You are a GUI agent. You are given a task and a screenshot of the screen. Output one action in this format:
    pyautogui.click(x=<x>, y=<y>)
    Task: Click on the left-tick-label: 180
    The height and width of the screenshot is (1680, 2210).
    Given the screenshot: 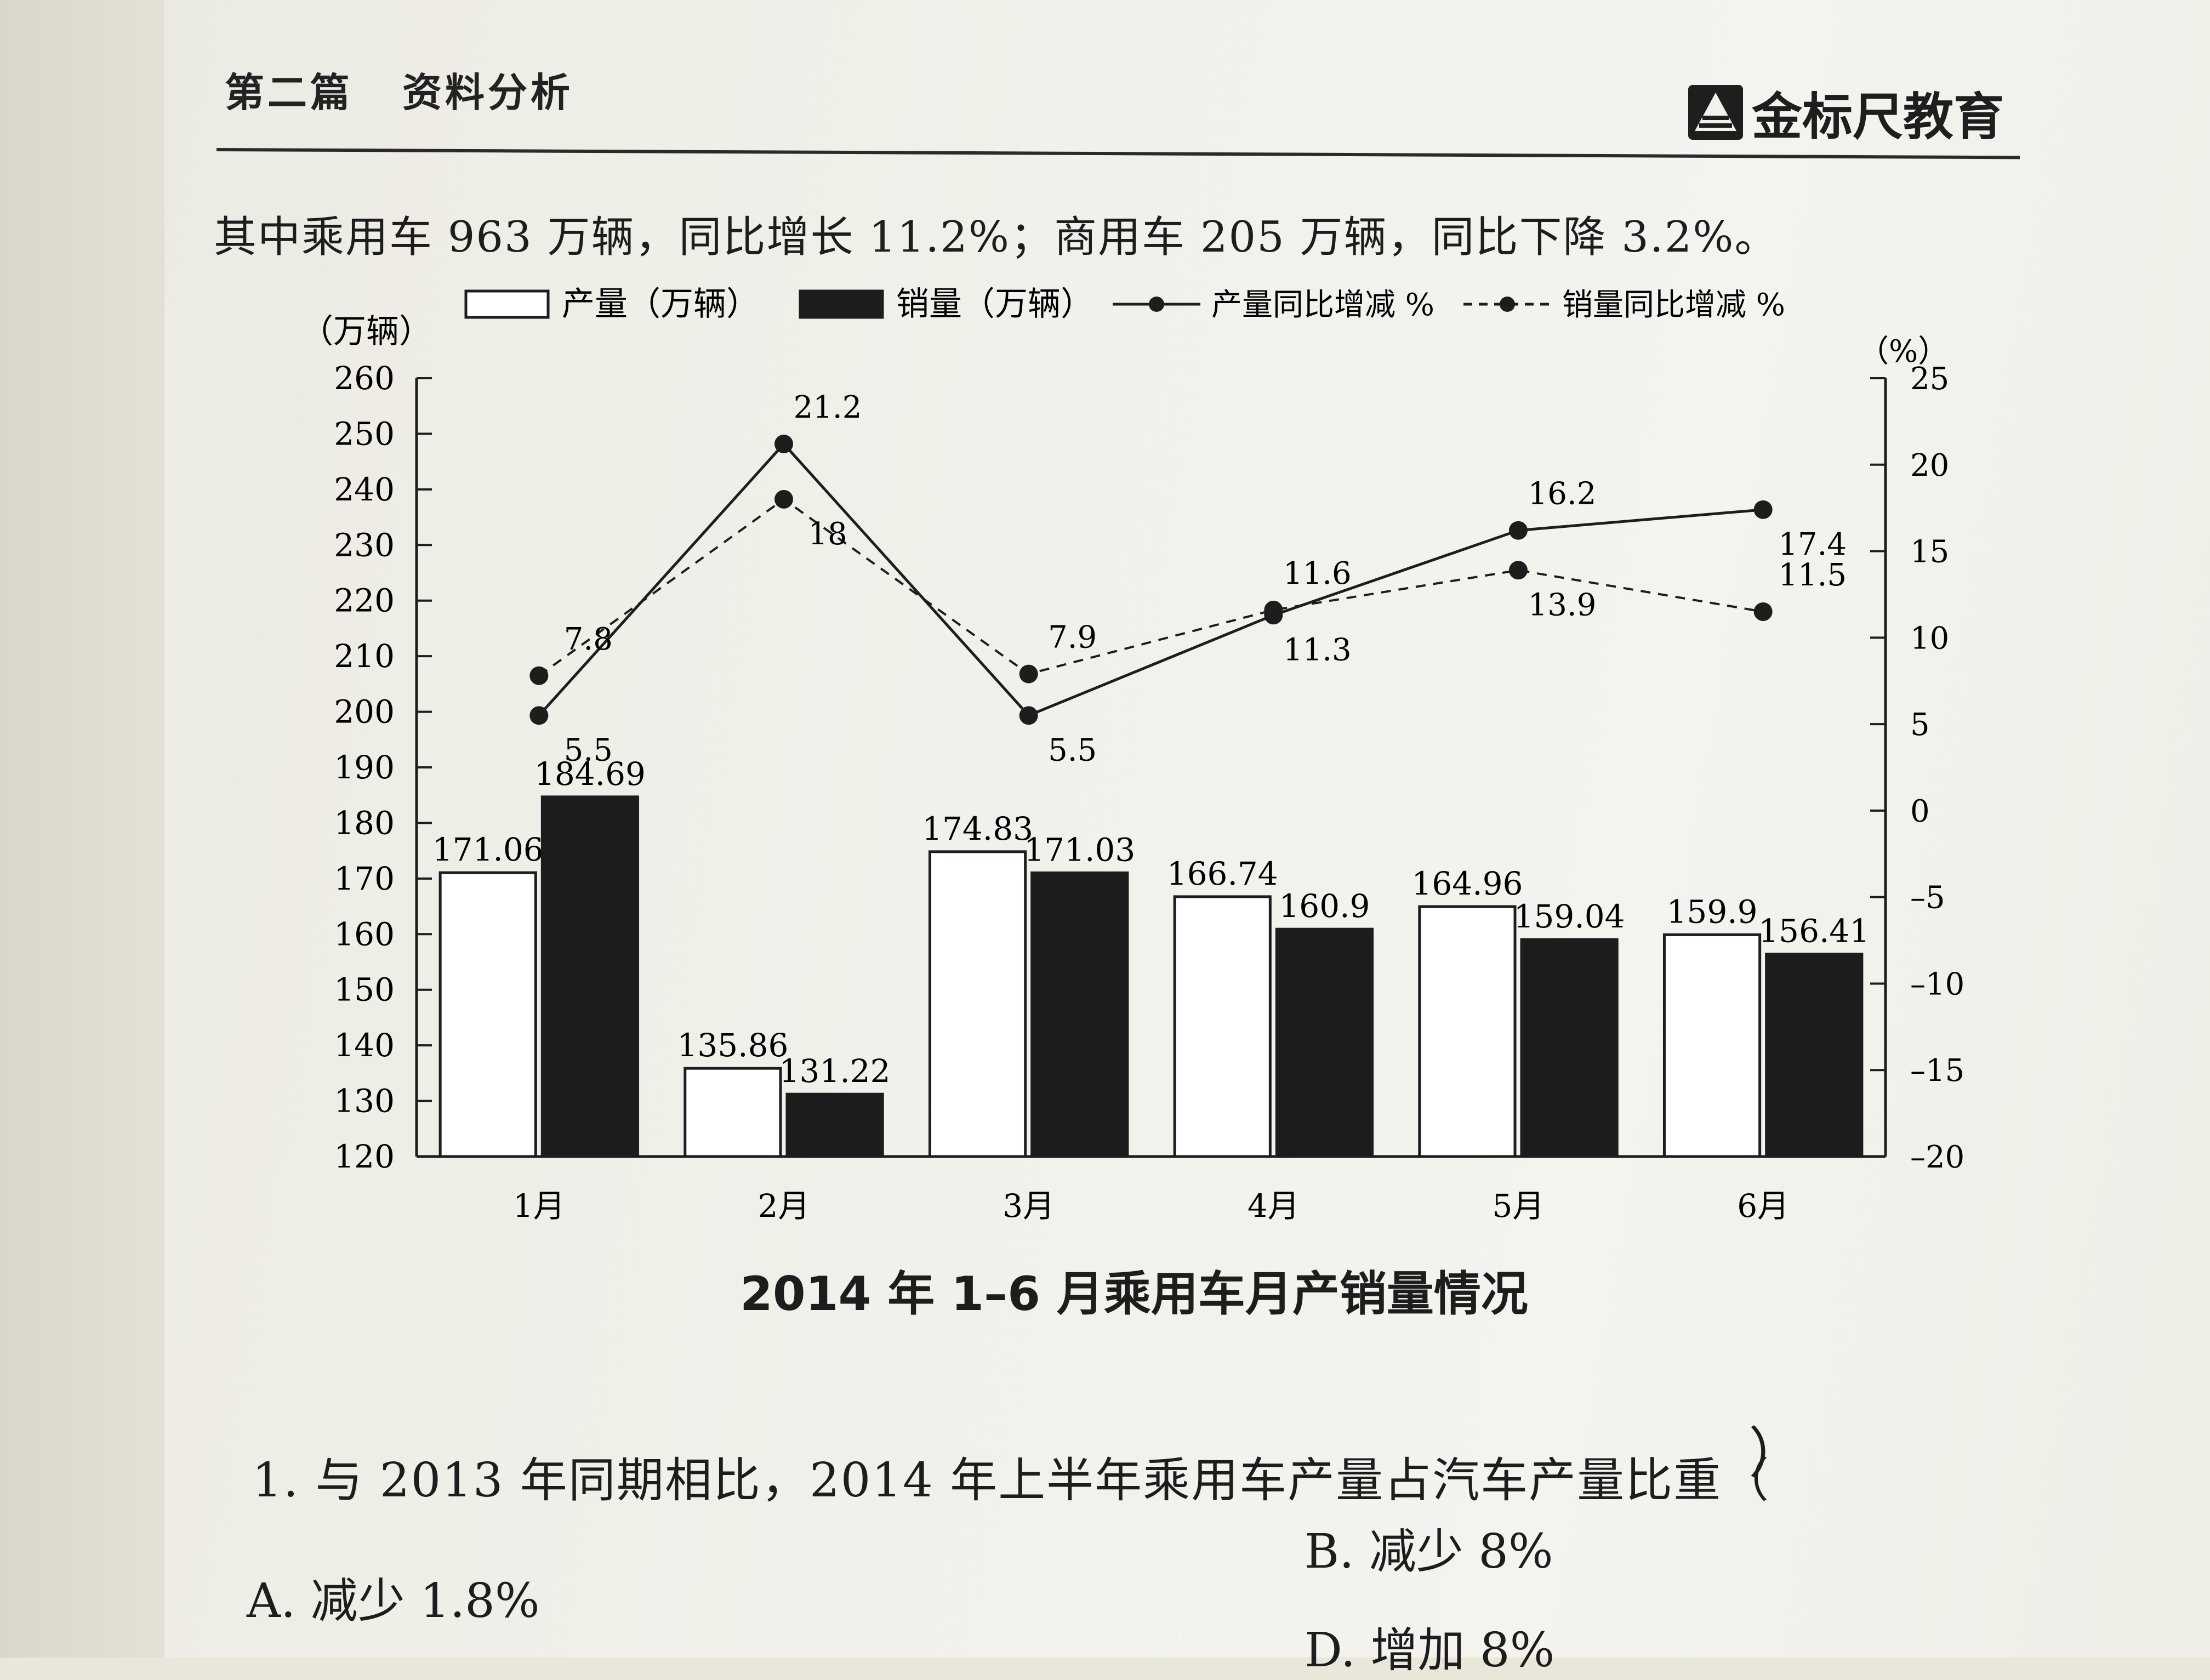 What is the action you would take?
    pyautogui.click(x=364, y=822)
    